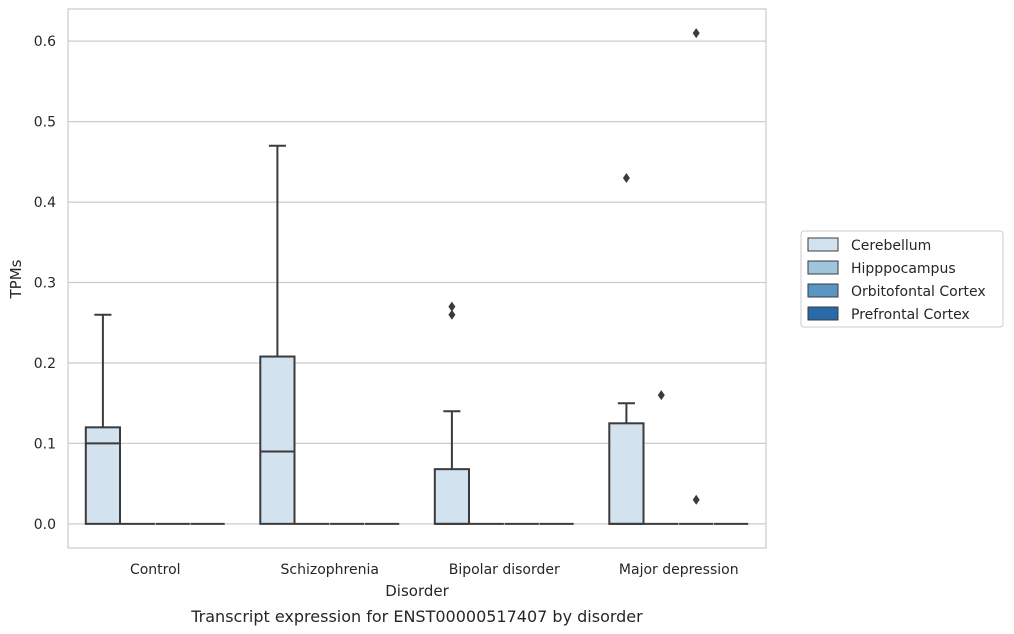  What do you see at coordinates (45, 123) in the screenshot?
I see `y-tick-label: 0.5` at bounding box center [45, 123].